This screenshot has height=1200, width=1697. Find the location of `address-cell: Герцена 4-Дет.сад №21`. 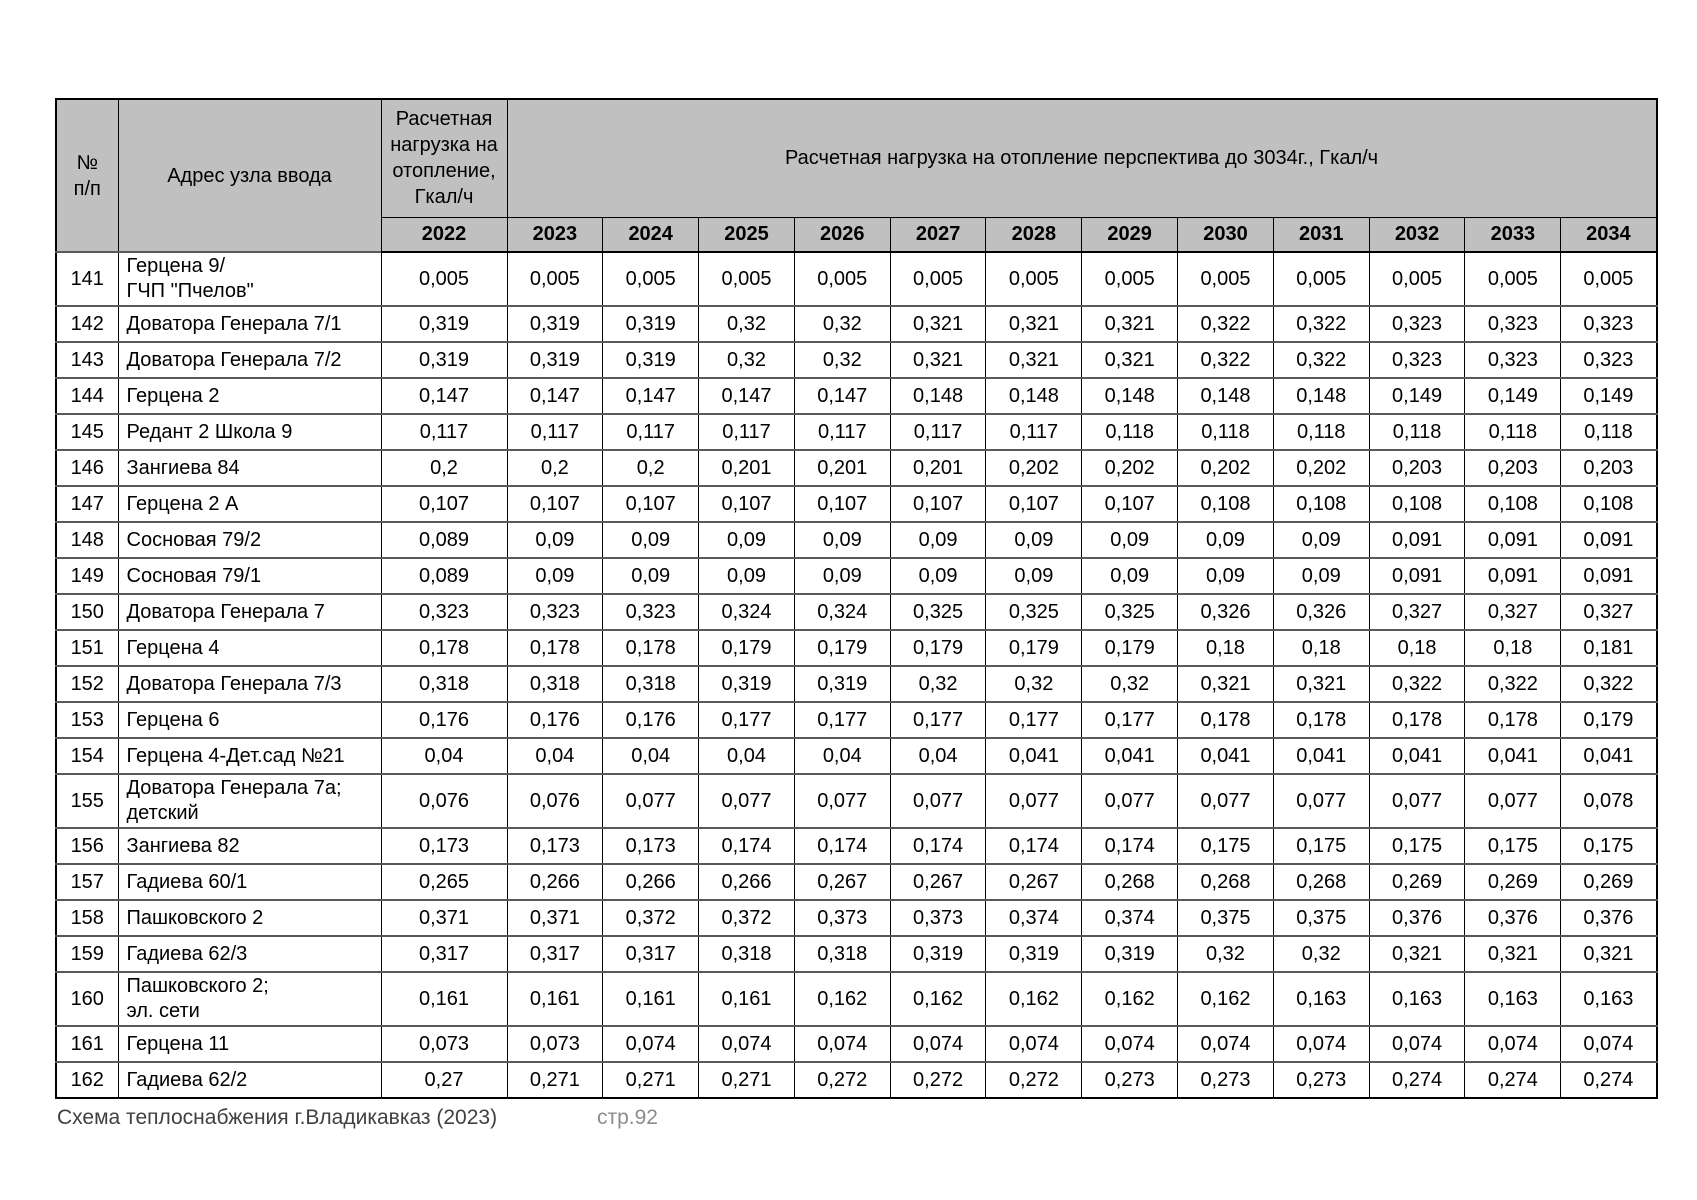

address-cell: Герцена 4-Дет.сад №21 is located at coordinates (249, 756).